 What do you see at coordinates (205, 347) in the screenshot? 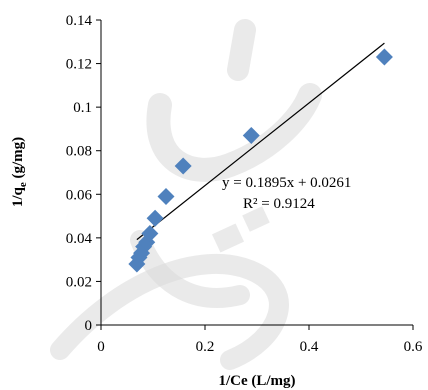
I see `x-tick-label: 0.2` at bounding box center [205, 347].